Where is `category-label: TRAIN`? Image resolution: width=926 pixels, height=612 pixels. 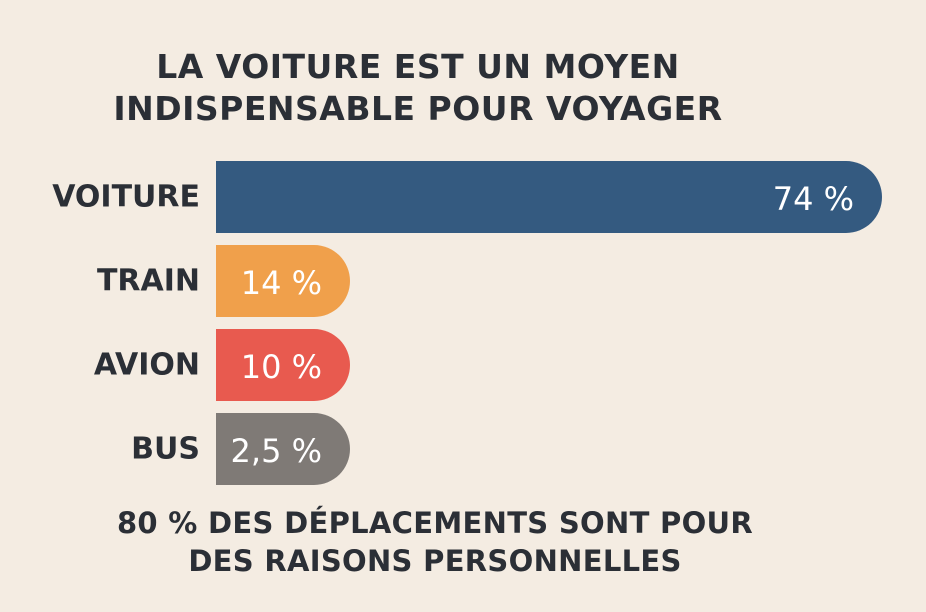 category-label: TRAIN is located at coordinates (148, 281).